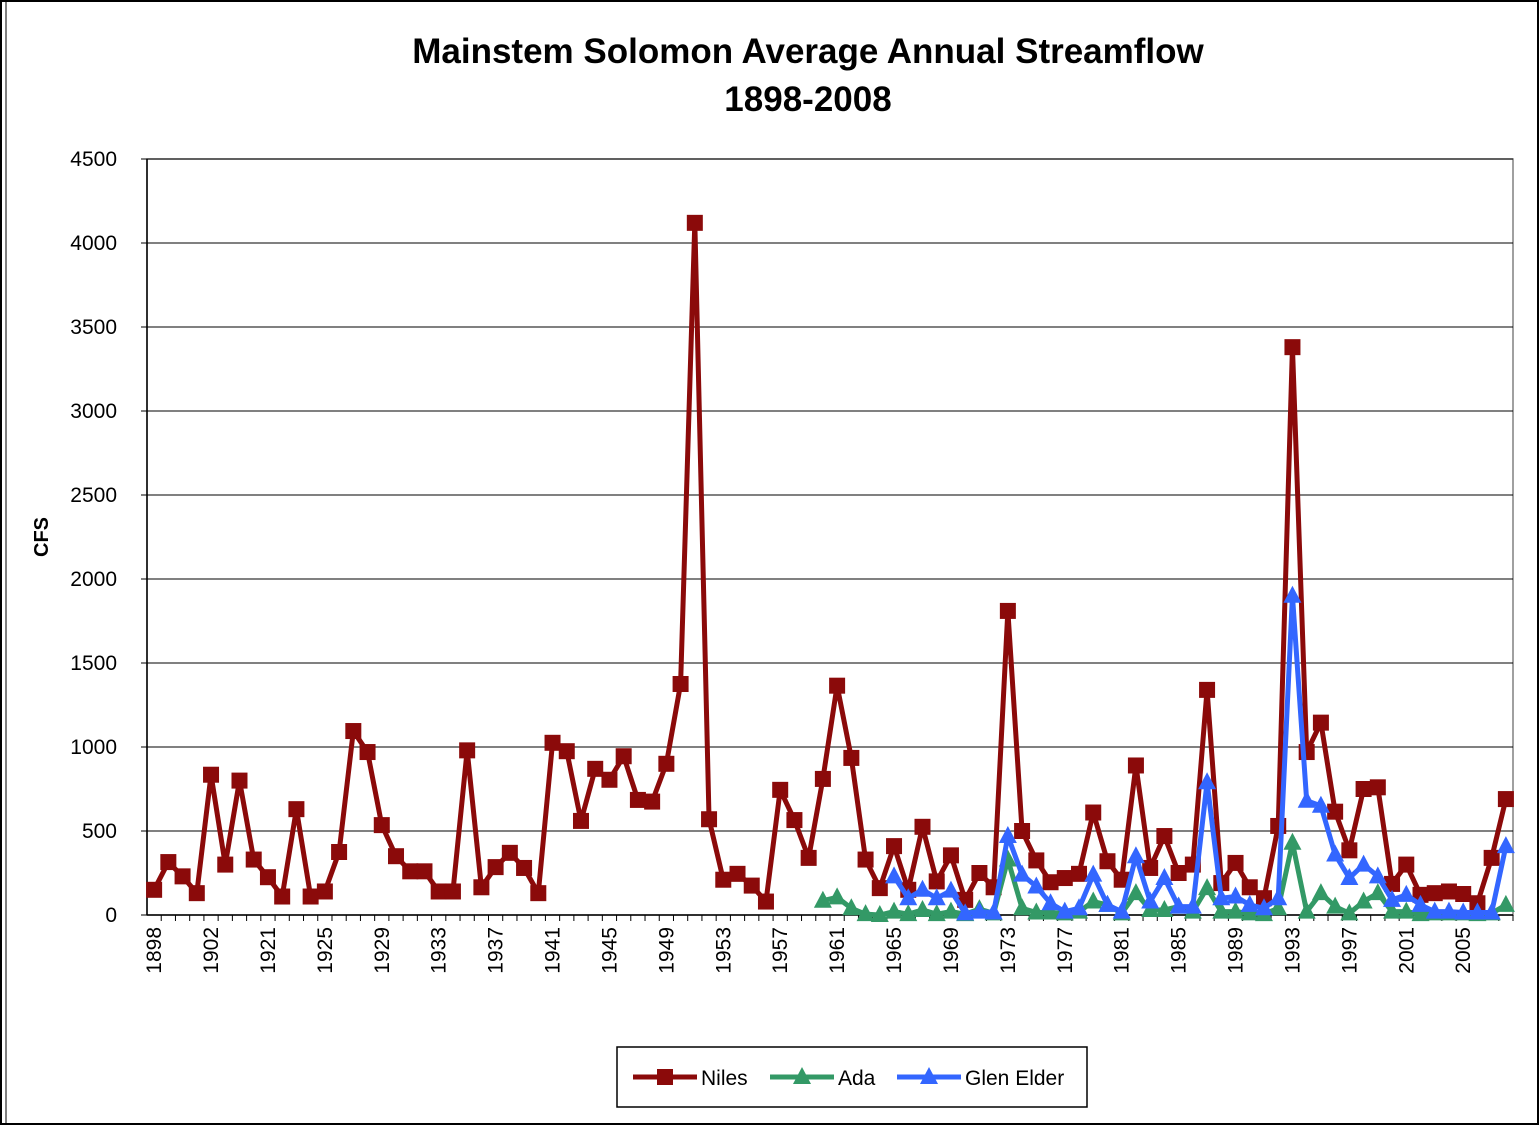 This screenshot has width=1539, height=1130. What do you see at coordinates (857, 1078) in the screenshot?
I see `legend-label: Ada` at bounding box center [857, 1078].